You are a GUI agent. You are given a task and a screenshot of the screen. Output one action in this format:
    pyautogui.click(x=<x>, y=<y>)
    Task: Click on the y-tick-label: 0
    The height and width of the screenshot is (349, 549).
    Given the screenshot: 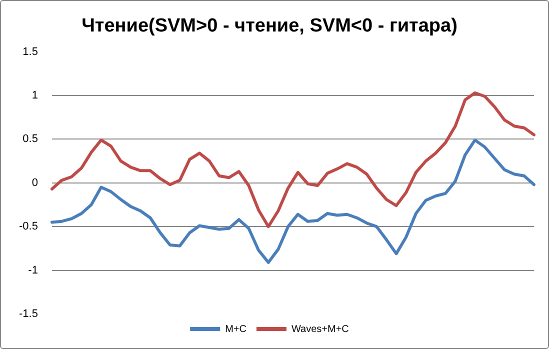 What is the action you would take?
    pyautogui.click(x=35, y=182)
    